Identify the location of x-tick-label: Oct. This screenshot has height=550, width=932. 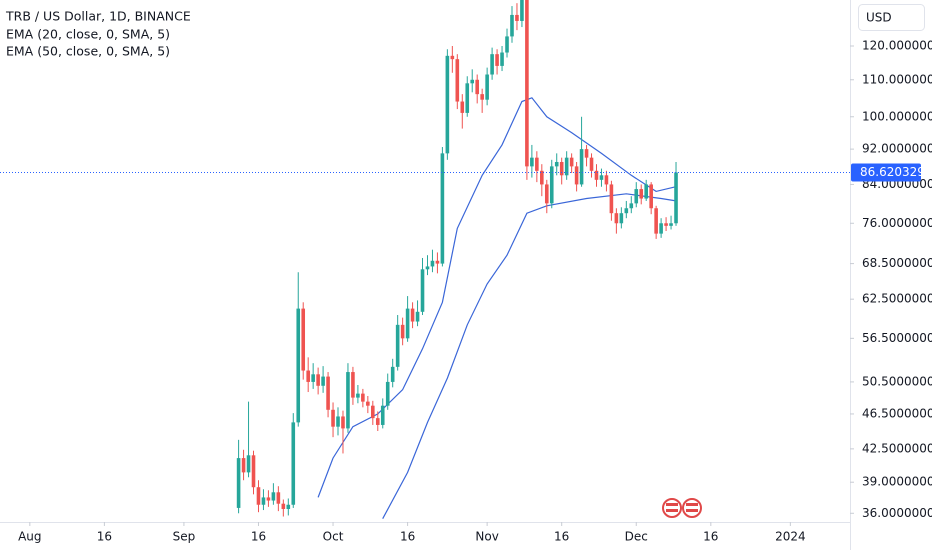
(333, 537).